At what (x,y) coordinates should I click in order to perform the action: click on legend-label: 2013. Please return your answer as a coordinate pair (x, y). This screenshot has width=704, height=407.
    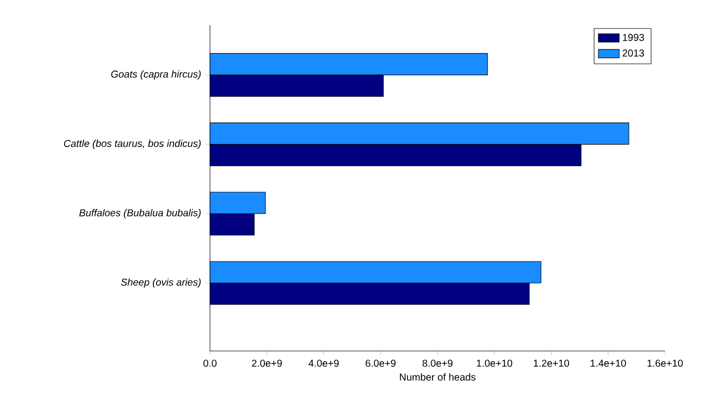
    Looking at the image, I should click on (633, 53).